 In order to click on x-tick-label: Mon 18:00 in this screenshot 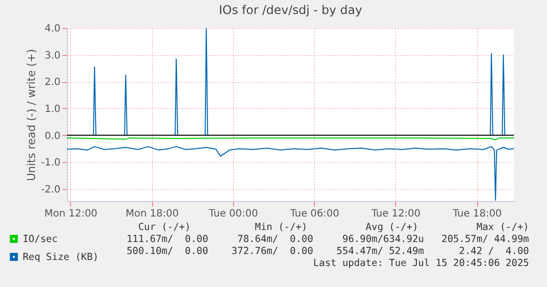, I will do `click(152, 214)`.